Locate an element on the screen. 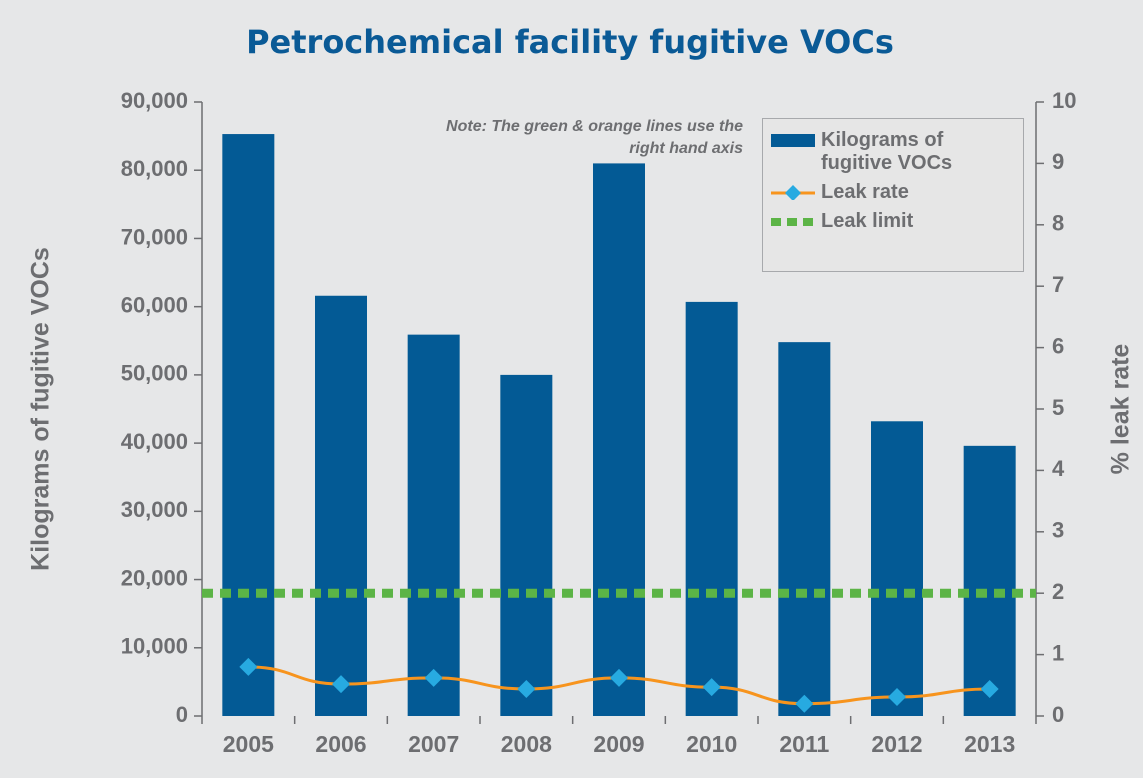 The width and height of the screenshot is (1143, 778). y2-tick-label: 3 is located at coordinates (1058, 530).